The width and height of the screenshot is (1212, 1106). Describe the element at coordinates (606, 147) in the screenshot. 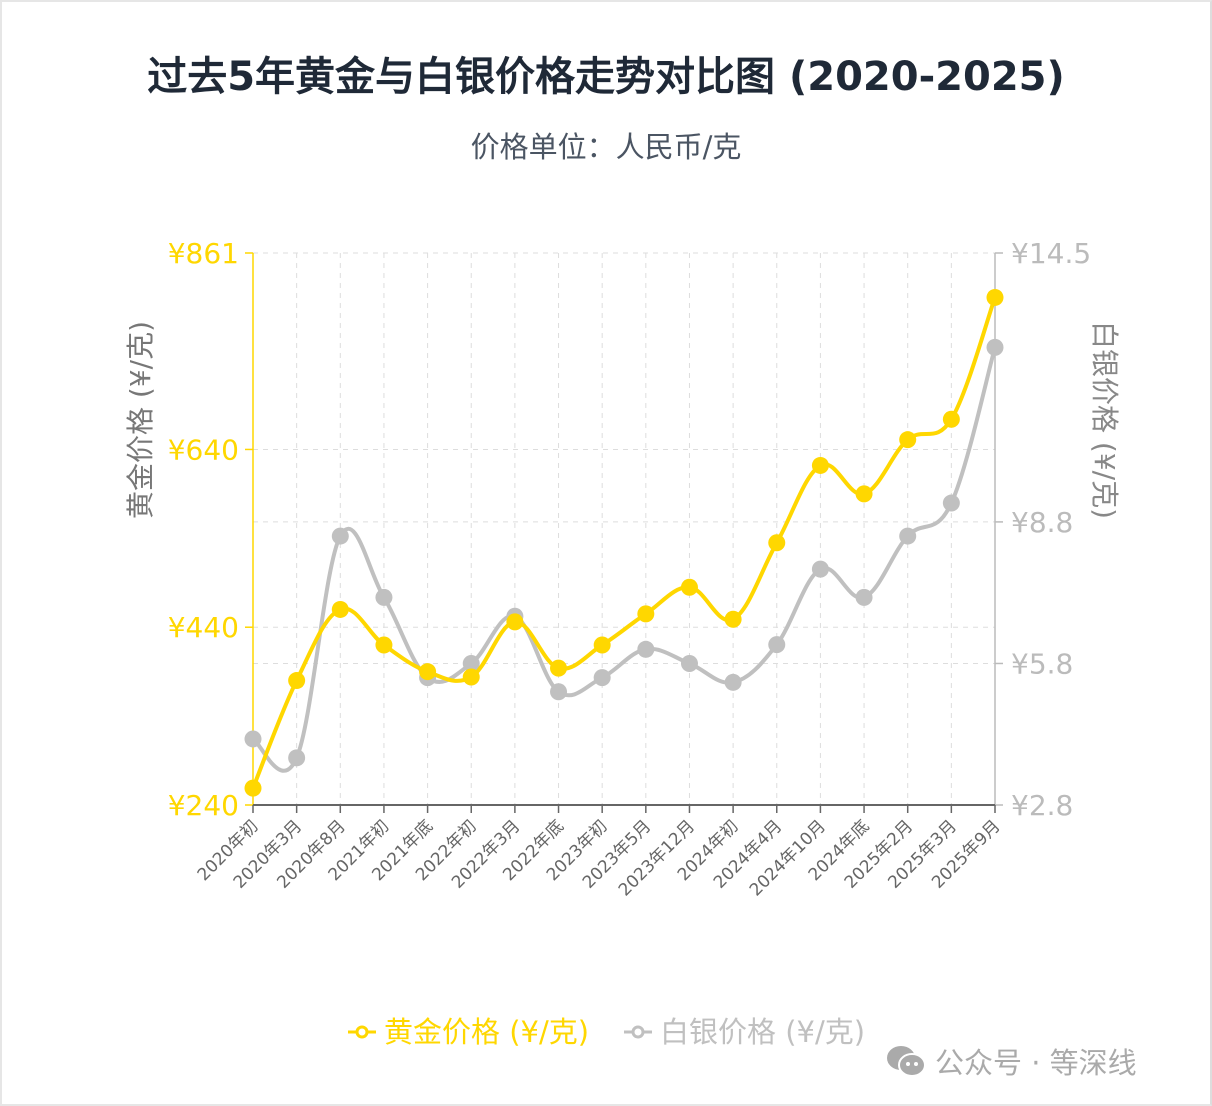

I see `chart-subtitle: 价格单位：人民币/克` at that location.